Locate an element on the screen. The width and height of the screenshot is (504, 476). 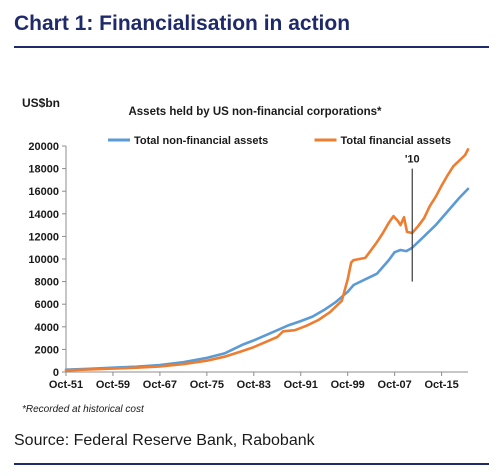
top-rule is located at coordinates (251, 47).